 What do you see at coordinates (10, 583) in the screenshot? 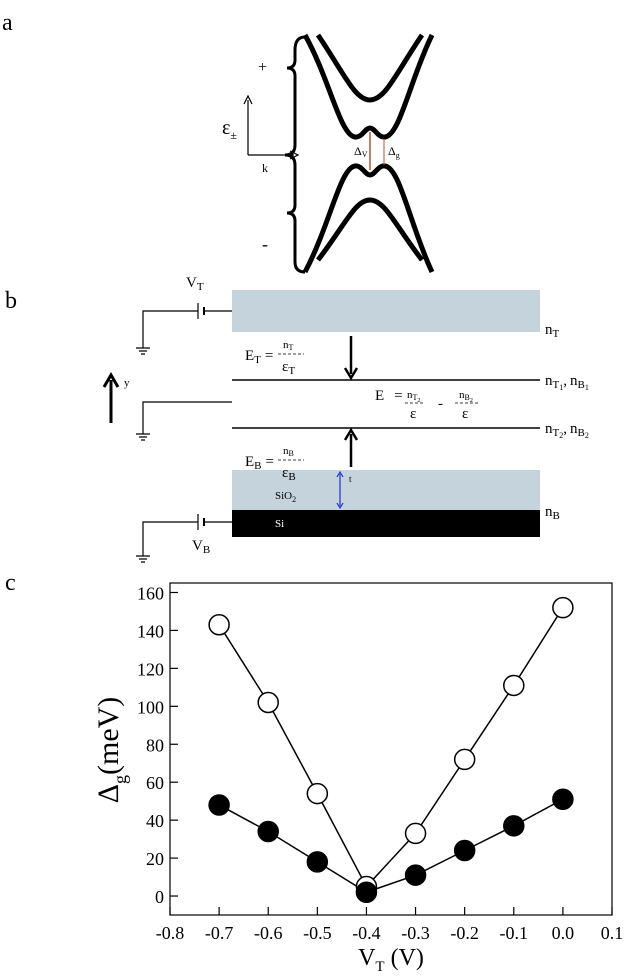
I see `panel-label: c` at bounding box center [10, 583].